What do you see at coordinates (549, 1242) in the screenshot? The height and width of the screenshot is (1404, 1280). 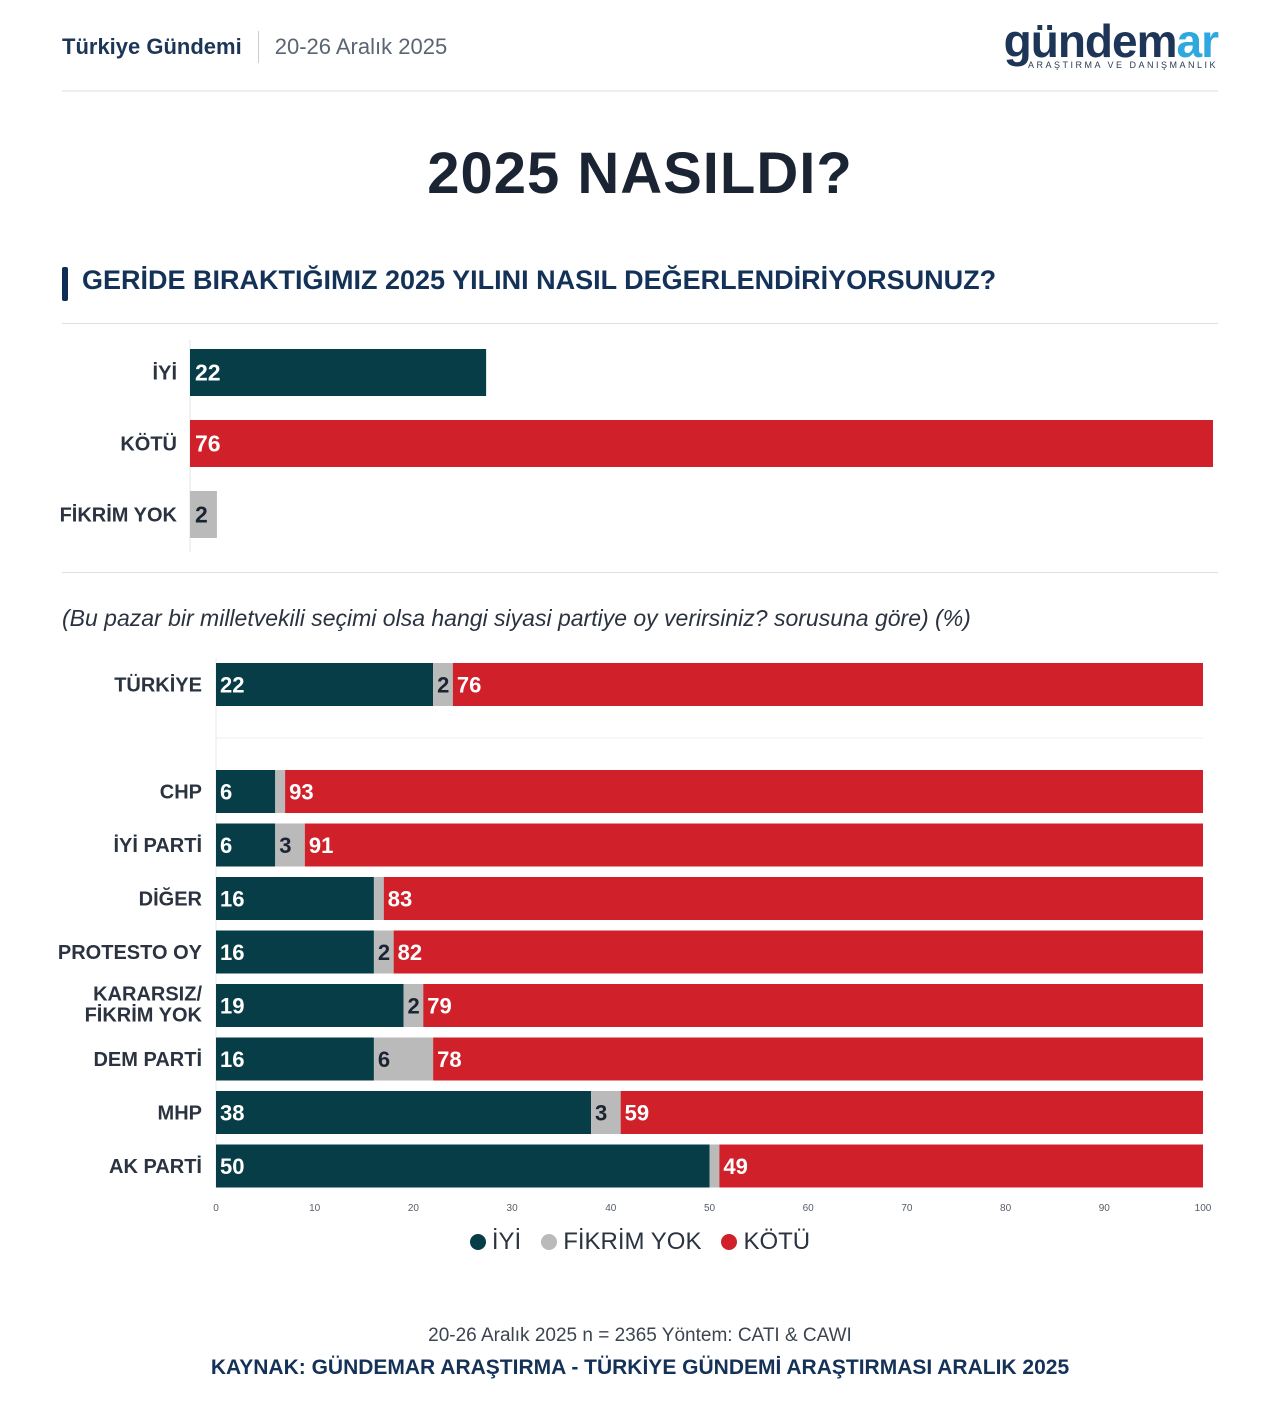 I see `legend-dot-fikrim-yok` at bounding box center [549, 1242].